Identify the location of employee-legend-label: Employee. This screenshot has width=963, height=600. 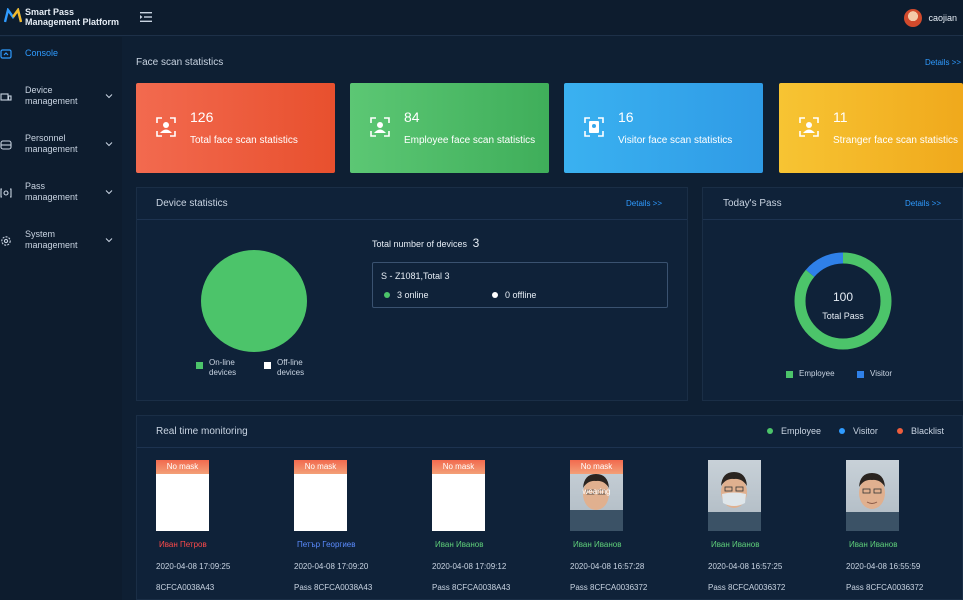
(817, 373).